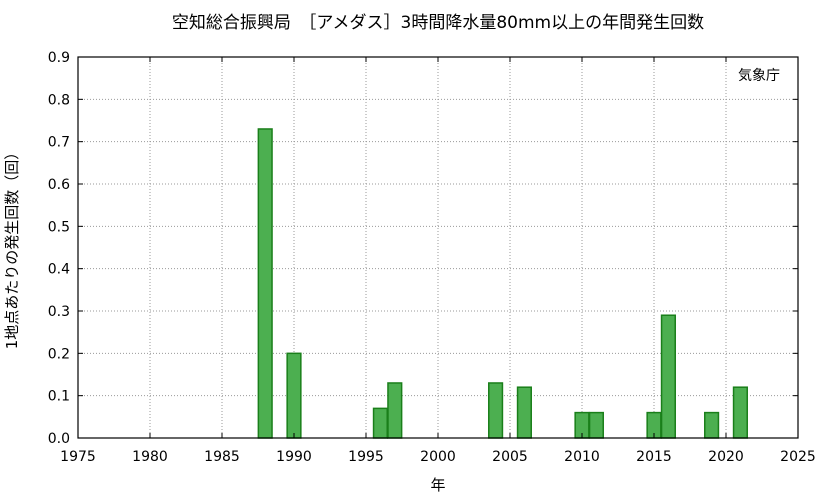 The width and height of the screenshot is (833, 502). What do you see at coordinates (798, 457) in the screenshot?
I see `x-tick-label: 2025` at bounding box center [798, 457].